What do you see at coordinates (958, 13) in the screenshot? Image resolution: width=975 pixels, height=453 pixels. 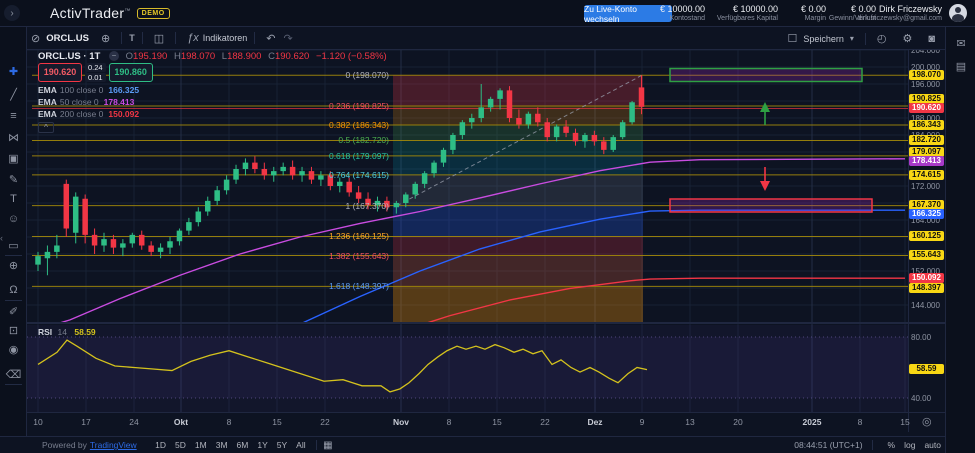 I see `avatar` at bounding box center [958, 13].